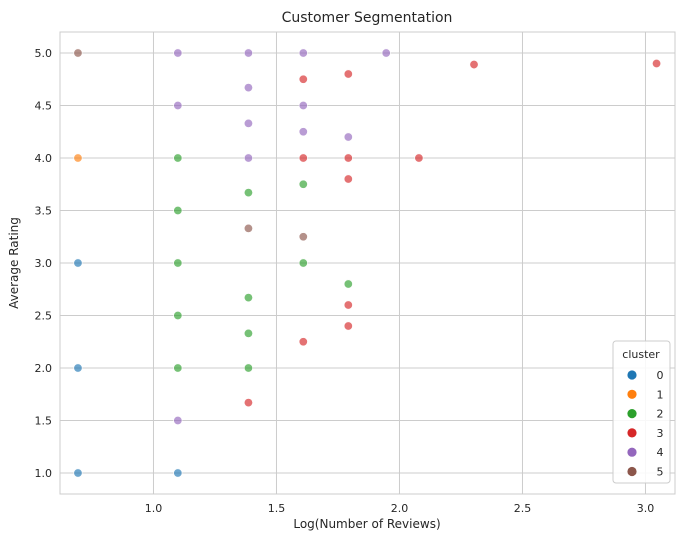 The image size is (687, 541). What do you see at coordinates (44, 473) in the screenshot?
I see `y-tick-label: 1.0` at bounding box center [44, 473].